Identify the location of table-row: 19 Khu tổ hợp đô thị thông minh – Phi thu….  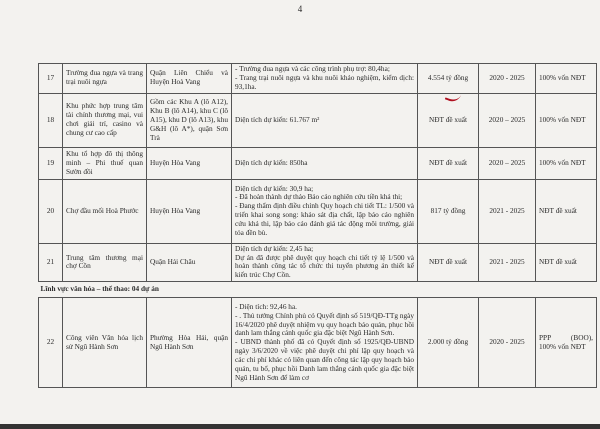
(317, 163).